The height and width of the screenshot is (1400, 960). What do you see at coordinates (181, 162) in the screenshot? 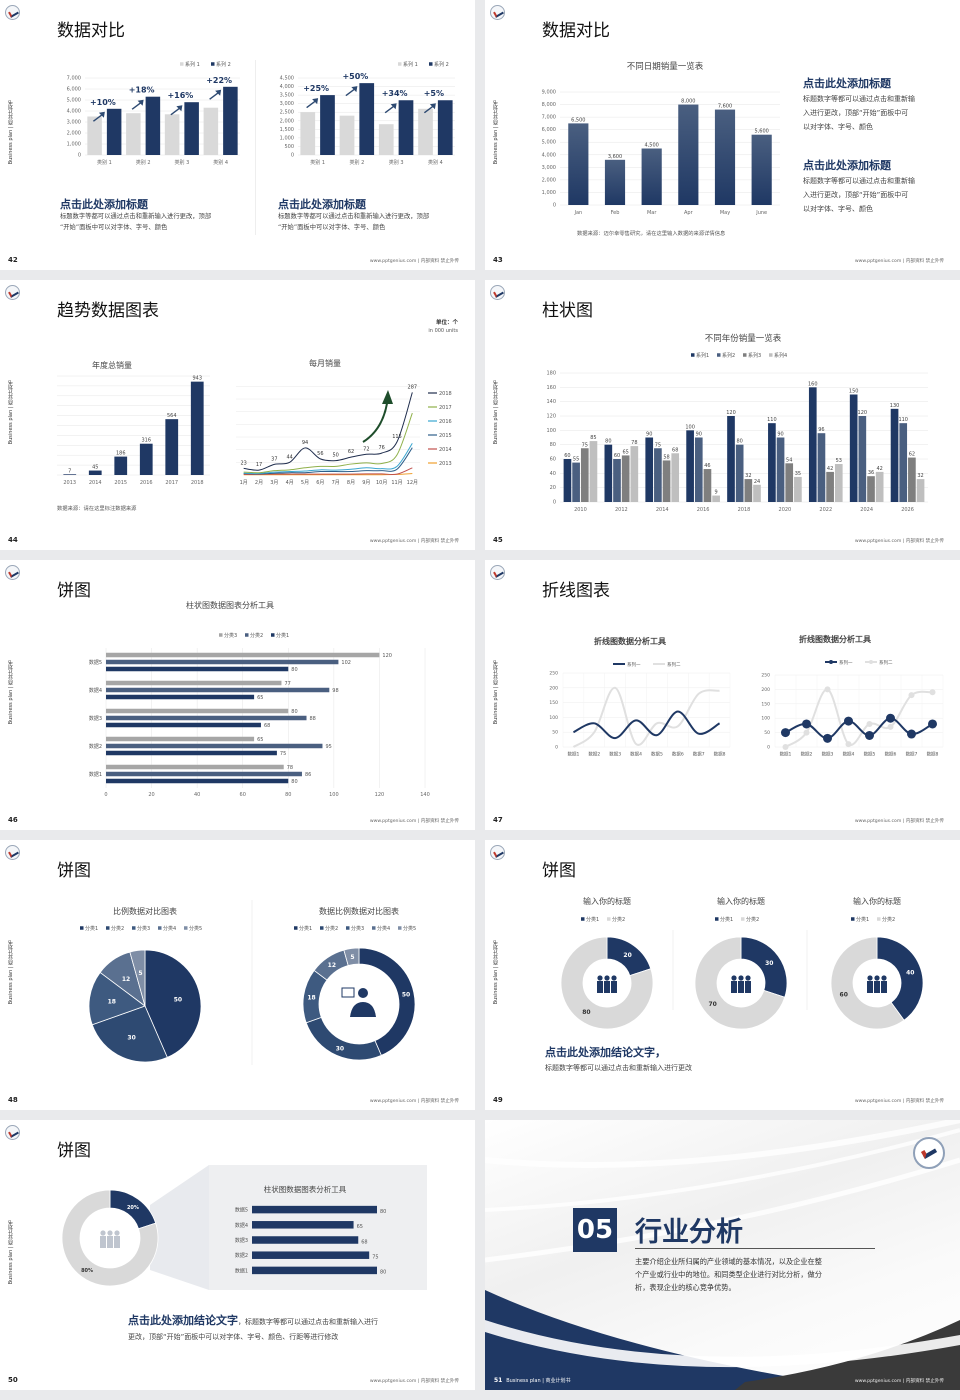
I see `x-tick-label: 类别 3` at bounding box center [181, 162].